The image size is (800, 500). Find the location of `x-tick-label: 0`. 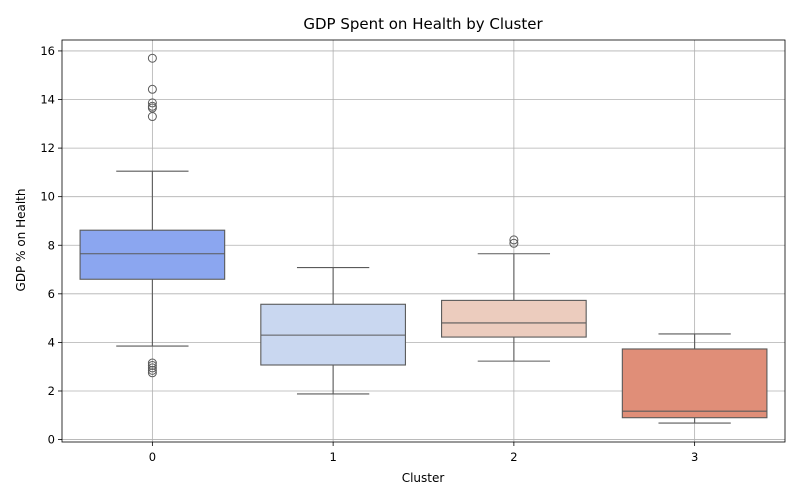

x-tick-label: 0 is located at coordinates (152, 457).